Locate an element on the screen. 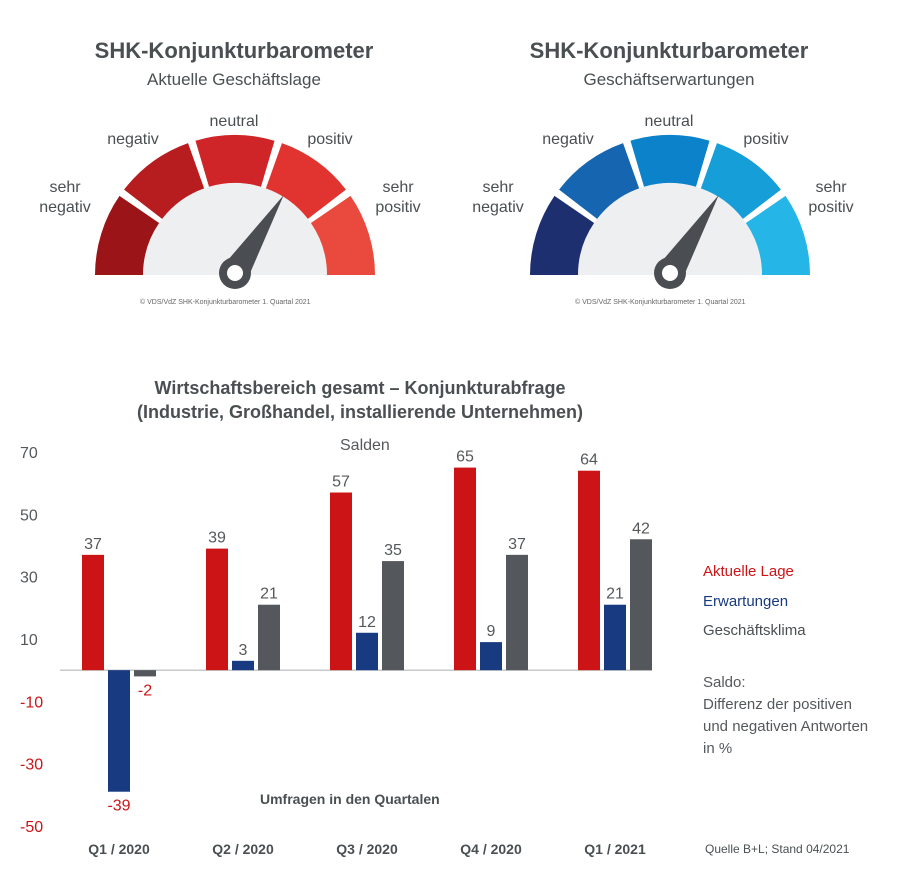 This screenshot has height=879, width=900. saldo-note-line-3: und negativen Antworten is located at coordinates (786, 726).